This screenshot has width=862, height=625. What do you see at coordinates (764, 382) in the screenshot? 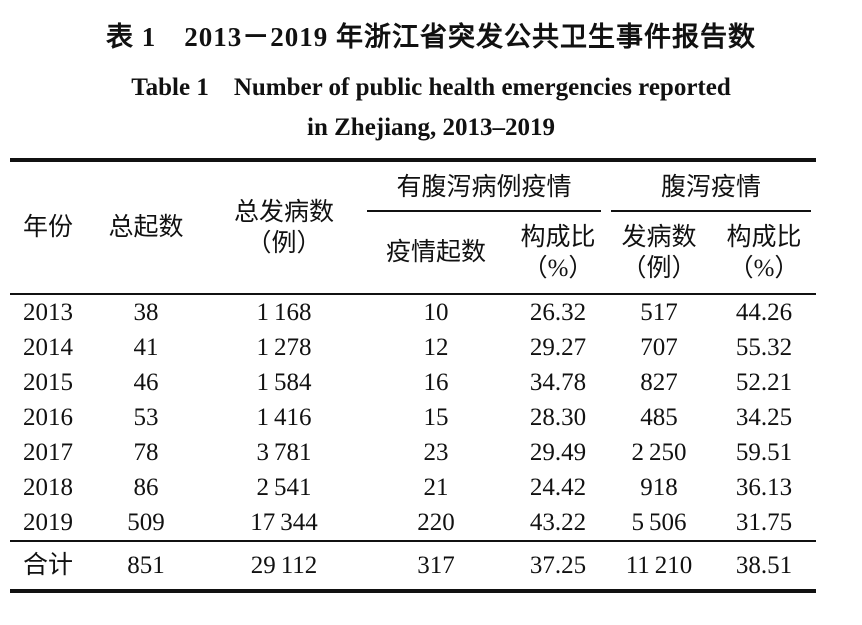
I see `value-cell: 52.21` at bounding box center [764, 382].